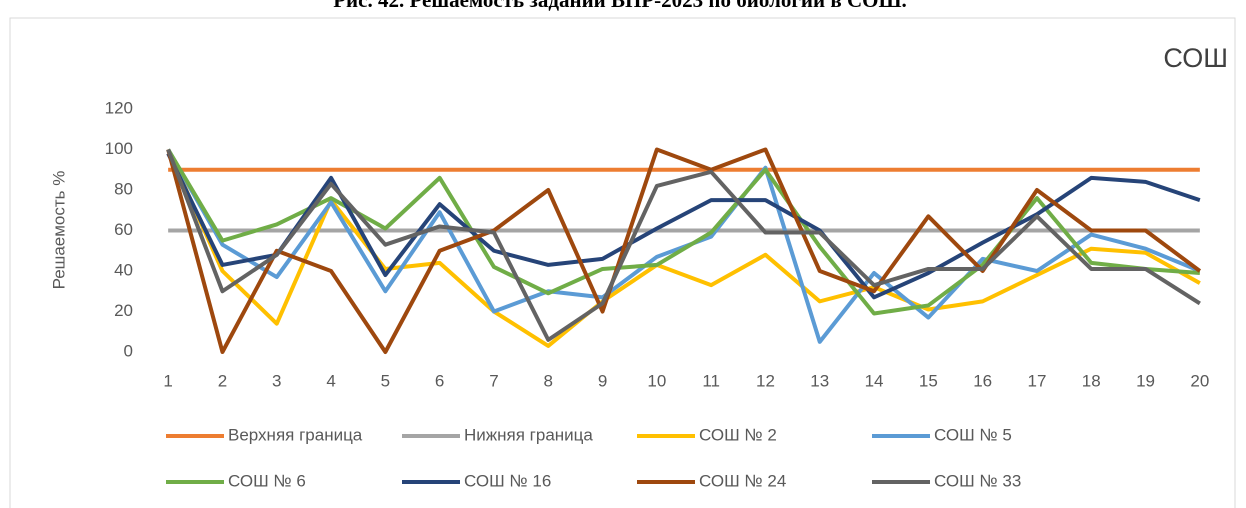  What do you see at coordinates (276, 380) in the screenshot?
I see `x-tick-label: 3` at bounding box center [276, 380].